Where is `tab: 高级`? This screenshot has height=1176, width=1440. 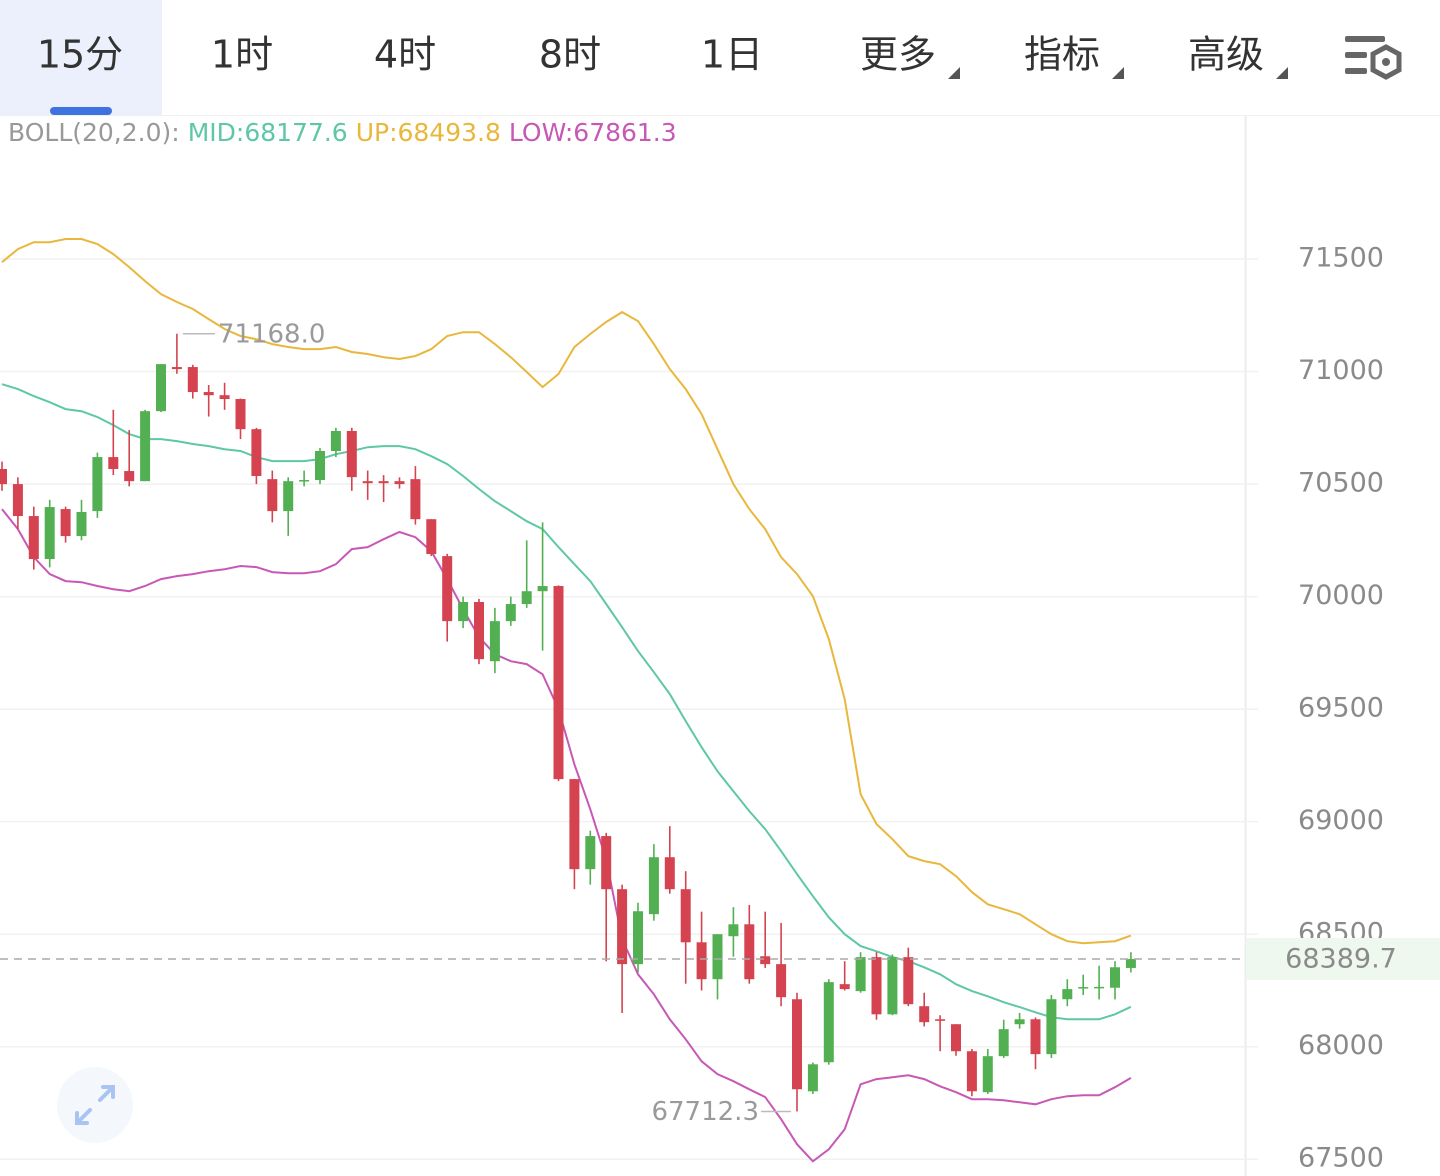
tab: 高级 is located at coordinates (1226, 55).